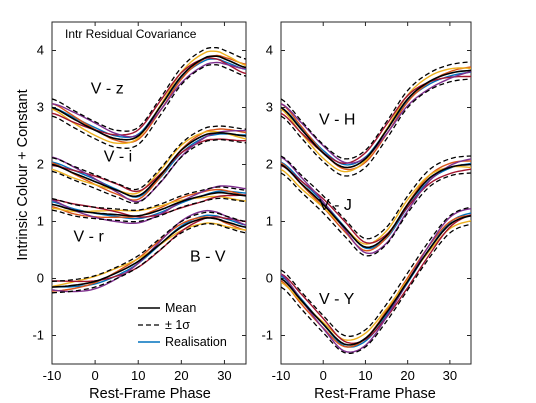 This screenshot has width=536, height=403. What do you see at coordinates (180, 308) in the screenshot?
I see `legend-label: Mean` at bounding box center [180, 308].